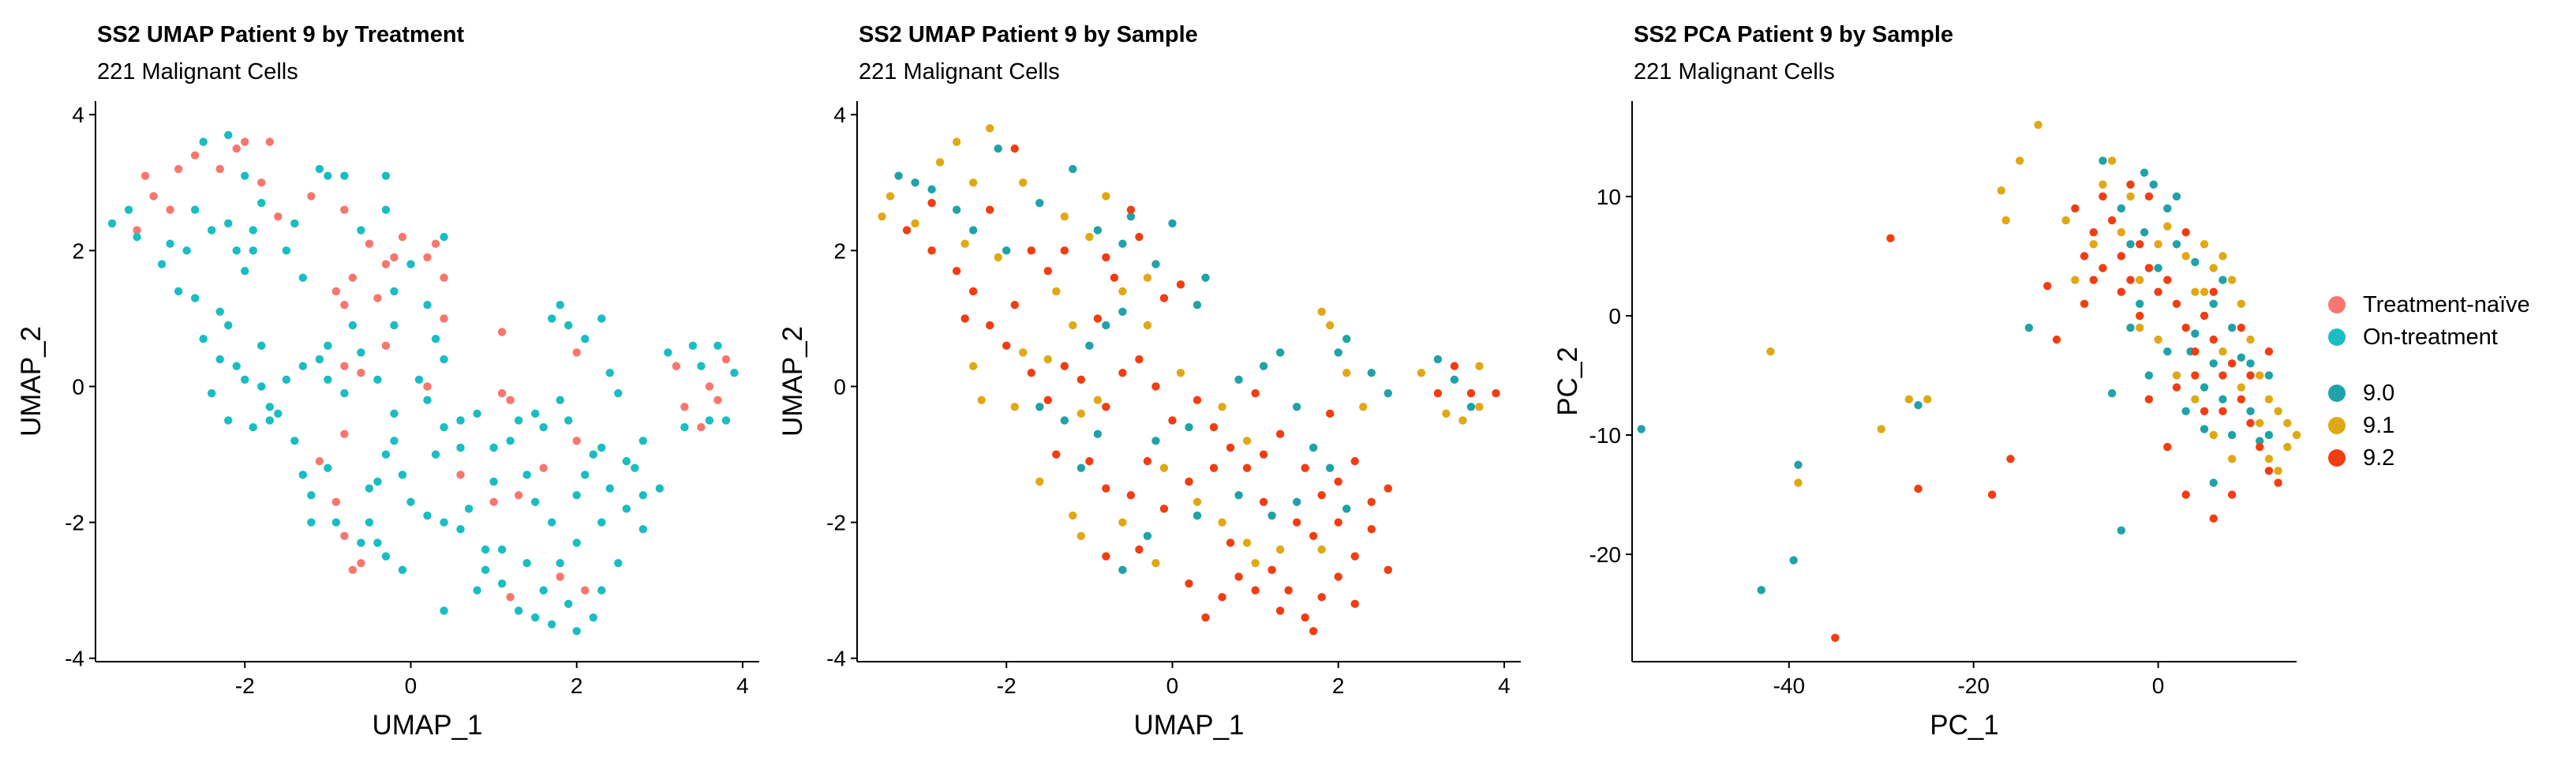  What do you see at coordinates (281, 35) in the screenshot?
I see `chart-title: SS2 UMAP Patient 9 by Treatment` at bounding box center [281, 35].